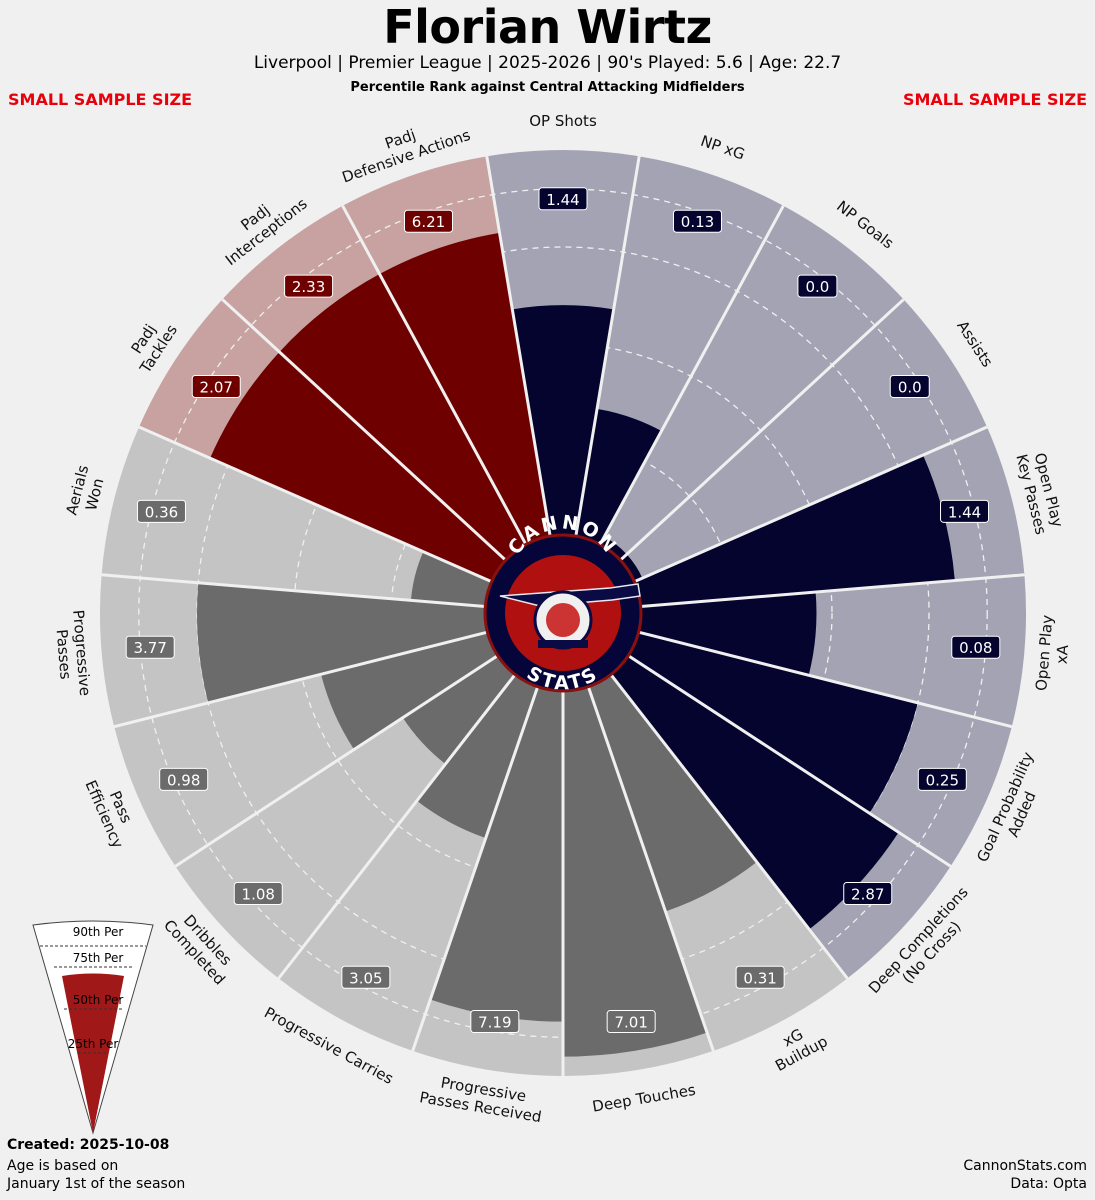  What do you see at coordinates (93, 1044) in the screenshot?
I see `legend-label-25: 25th Per` at bounding box center [93, 1044].